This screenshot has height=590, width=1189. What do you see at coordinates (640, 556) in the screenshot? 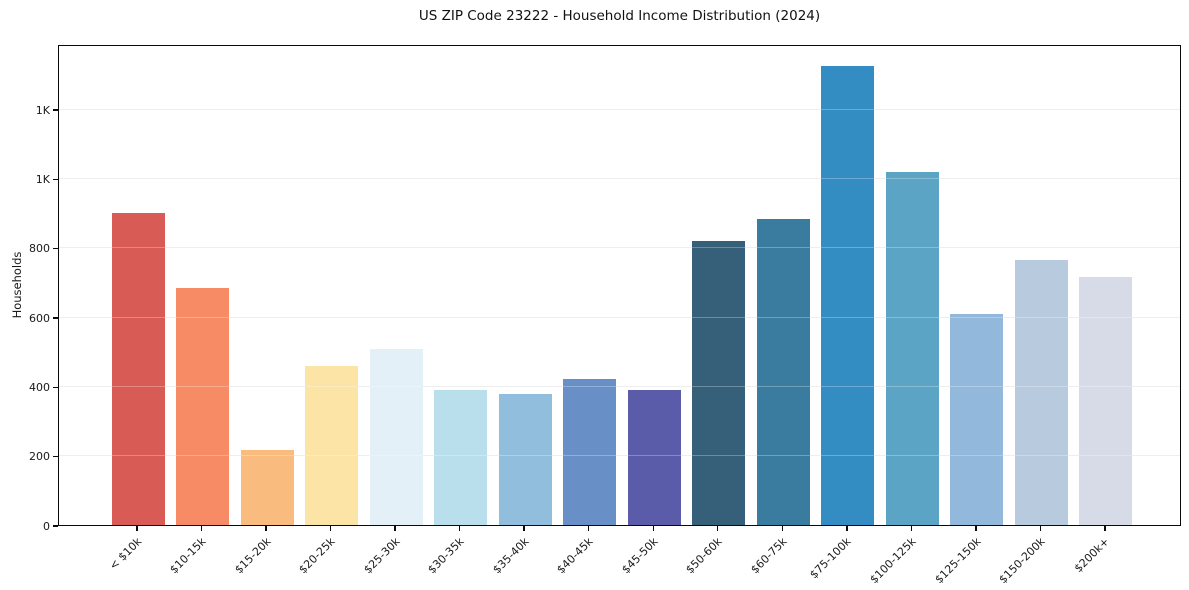
I see `x-tick-label-text: $45-50k` at bounding box center [640, 556].